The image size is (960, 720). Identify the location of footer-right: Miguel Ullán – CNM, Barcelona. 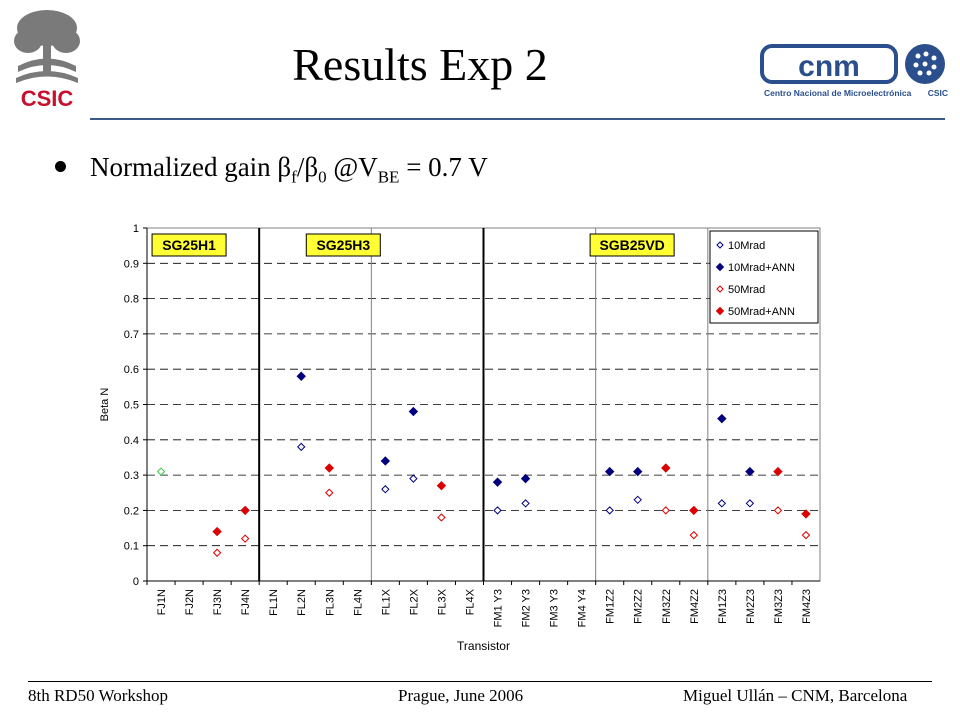
(795, 695).